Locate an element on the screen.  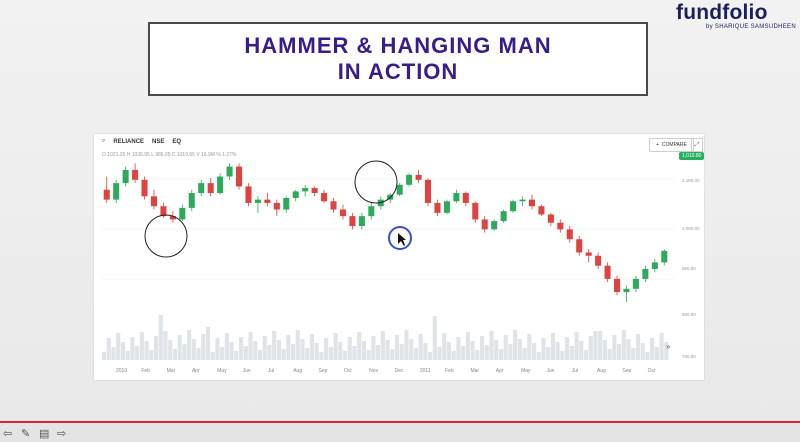
hanging-man-circle-annotation is located at coordinates (376, 182).